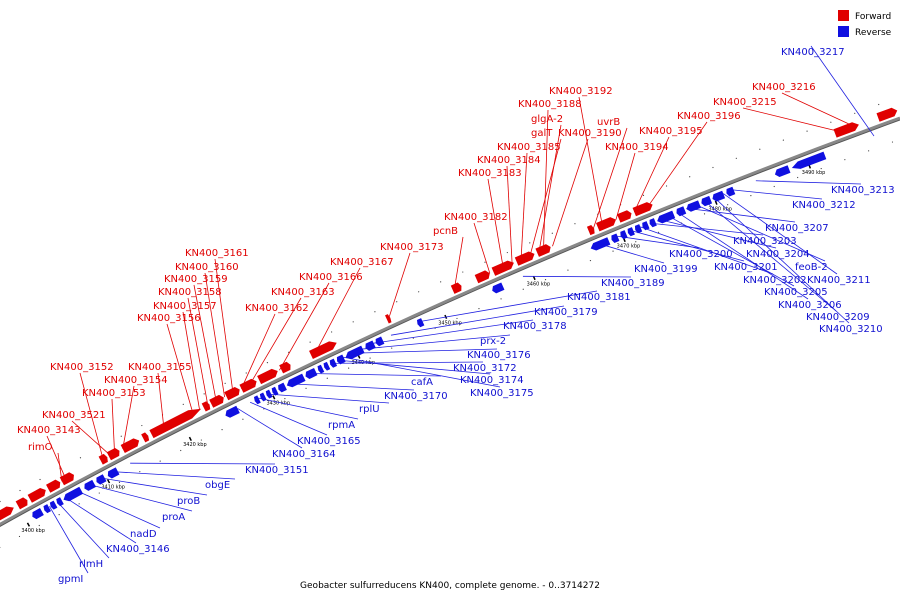  Describe the element at coordinates (412, 247) in the screenshot. I see `gene-label-kn400-3173: KN400_3173` at that location.